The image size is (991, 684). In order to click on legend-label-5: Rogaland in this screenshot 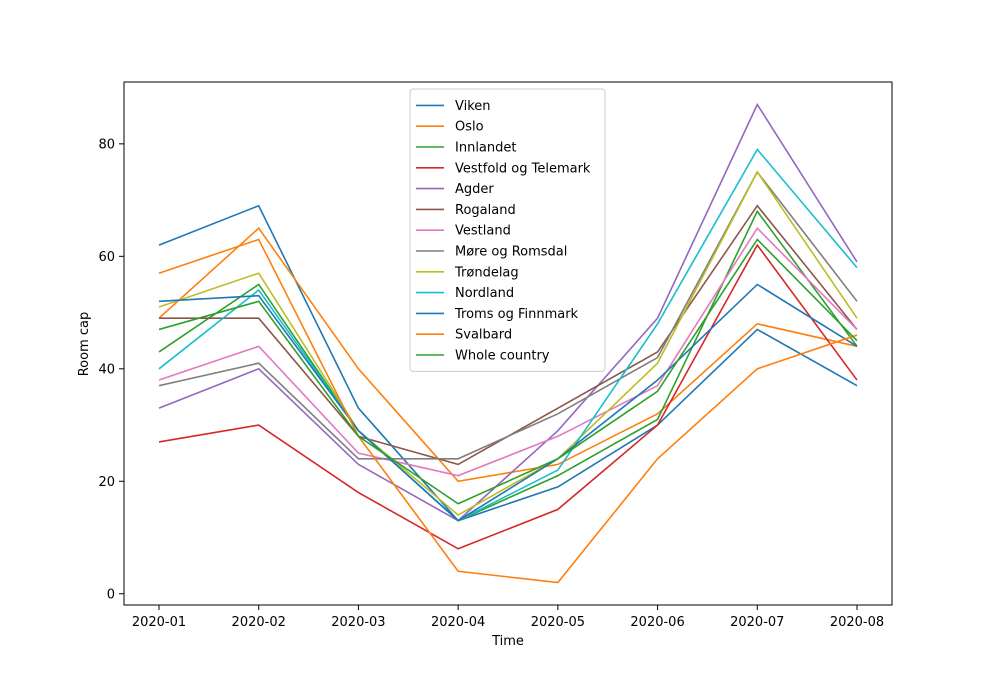, I will do `click(485, 210)`.